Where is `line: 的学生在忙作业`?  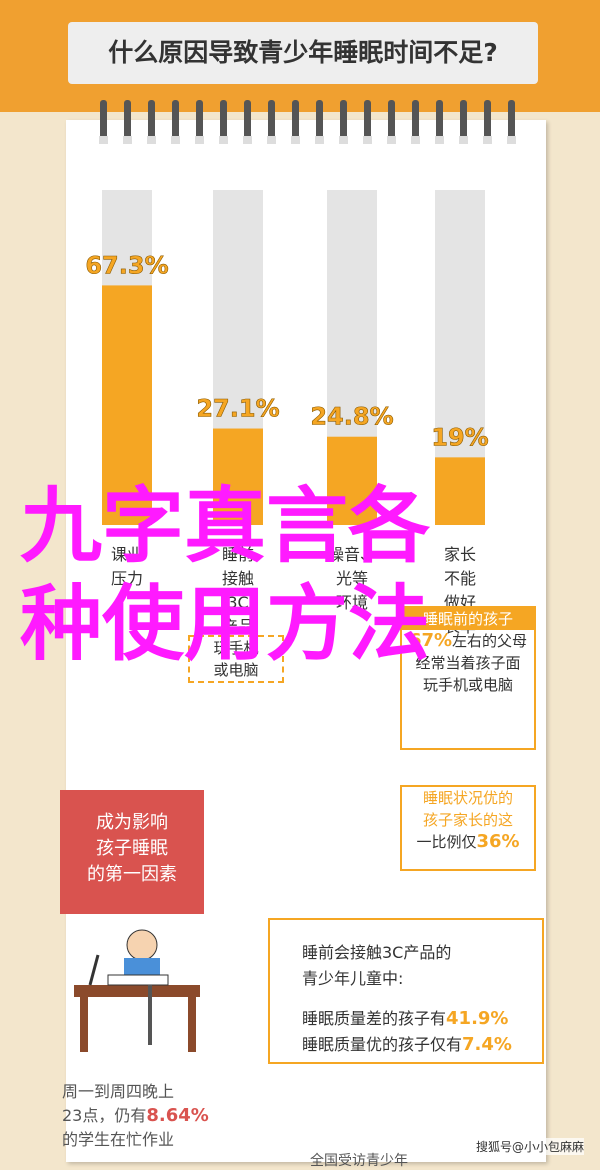
line: 的学生在忙作业 is located at coordinates (118, 1139).